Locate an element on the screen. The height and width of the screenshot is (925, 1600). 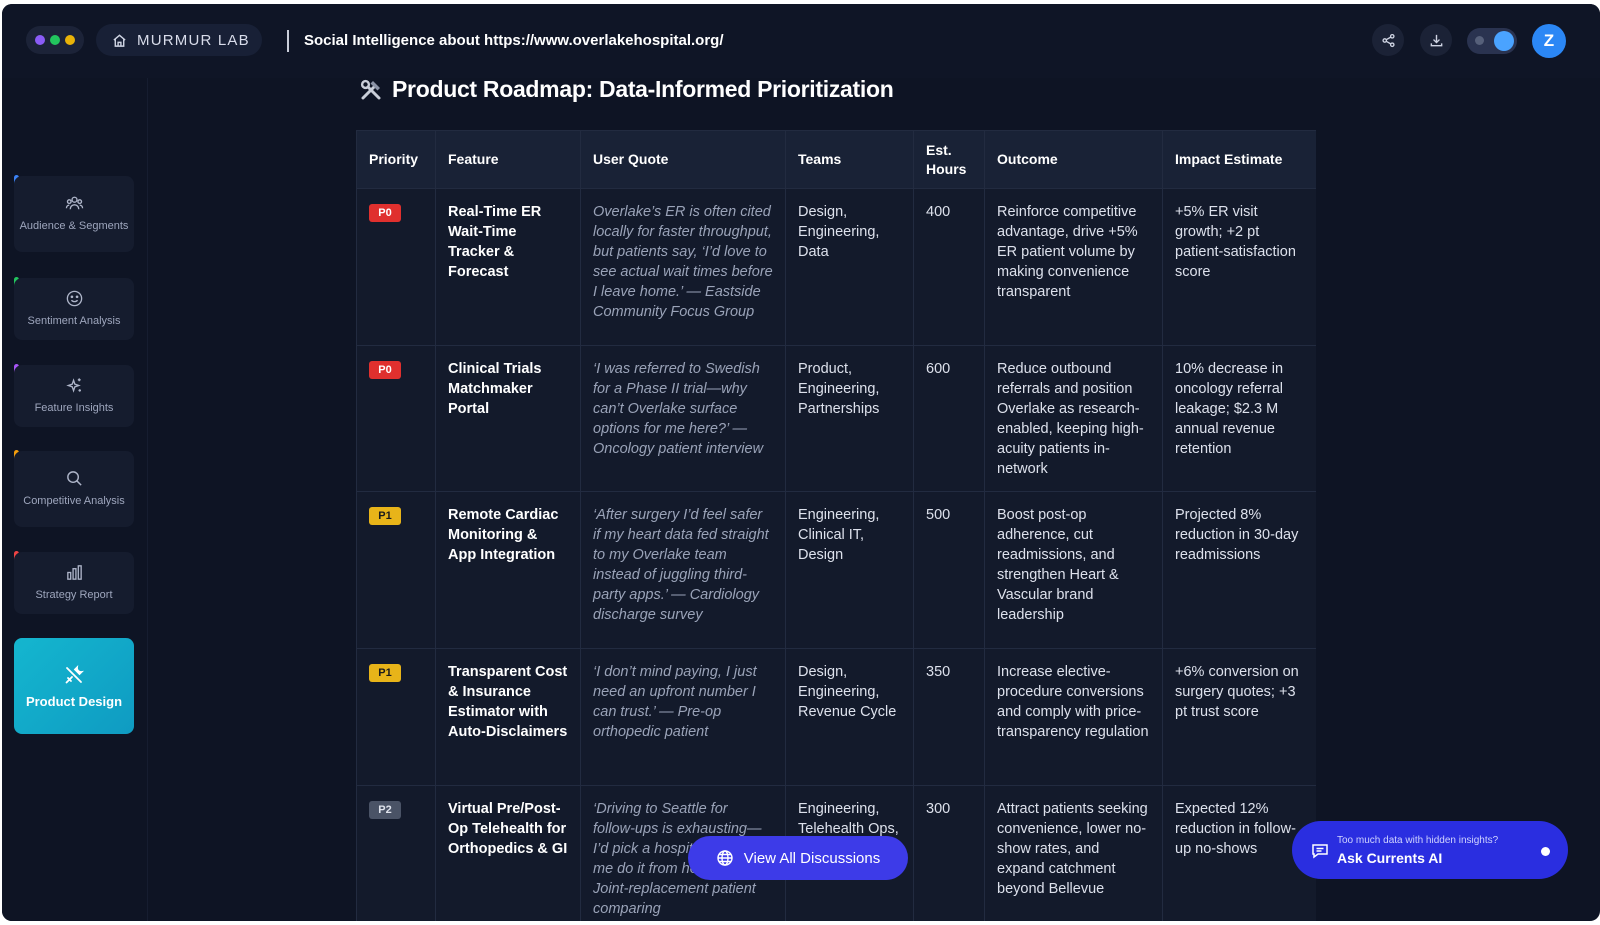
sidebar-item-label: Product Design is located at coordinates (74, 701).